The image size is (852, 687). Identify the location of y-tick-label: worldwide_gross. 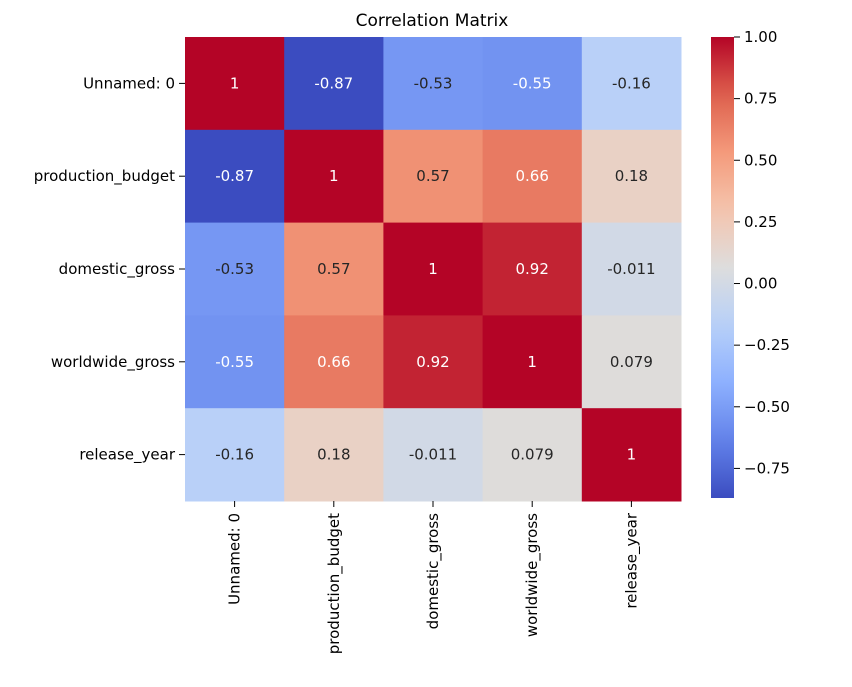
(113, 362).